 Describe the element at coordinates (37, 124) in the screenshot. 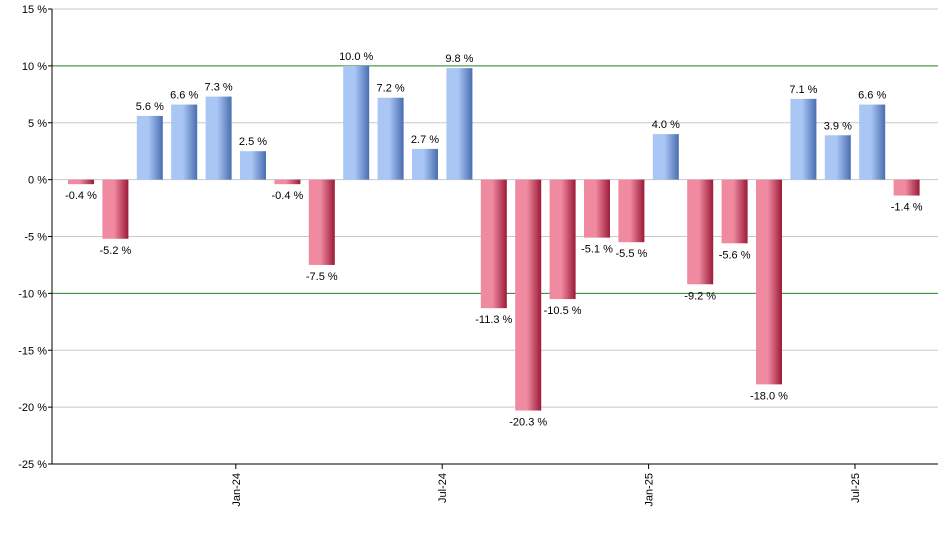

I see `y-tick-label: 5 %` at that location.